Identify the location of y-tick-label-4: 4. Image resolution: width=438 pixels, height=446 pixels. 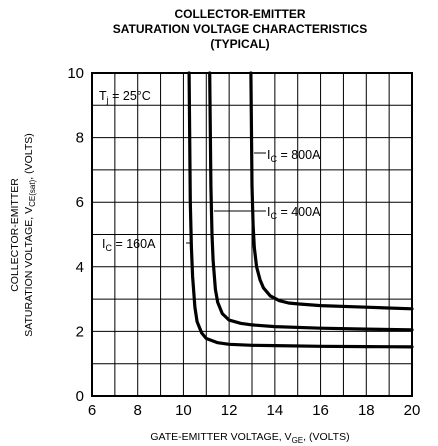
(80, 267).